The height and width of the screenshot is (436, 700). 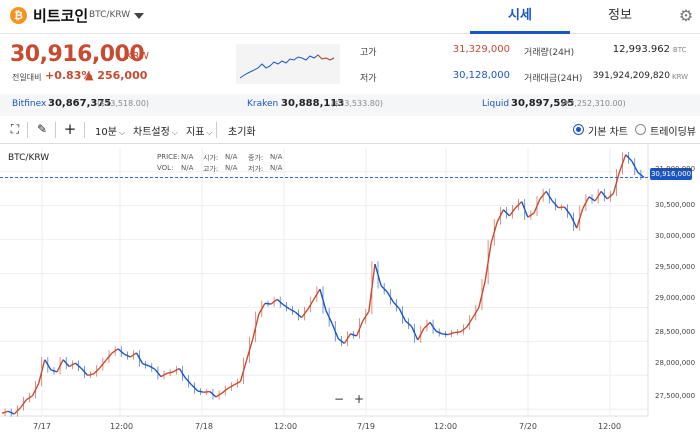 I want to click on exchange-usd: ($23,518.00), so click(x=123, y=103).